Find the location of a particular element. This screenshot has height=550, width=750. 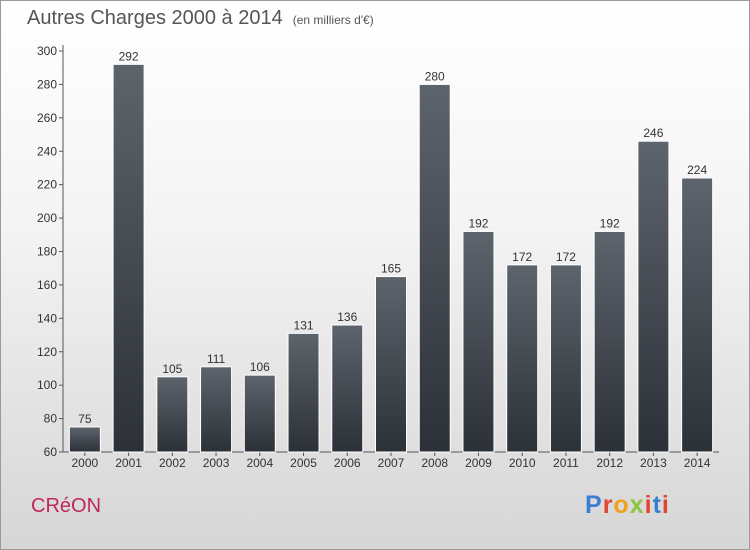

data-label-2004: 106 is located at coordinates (260, 367).